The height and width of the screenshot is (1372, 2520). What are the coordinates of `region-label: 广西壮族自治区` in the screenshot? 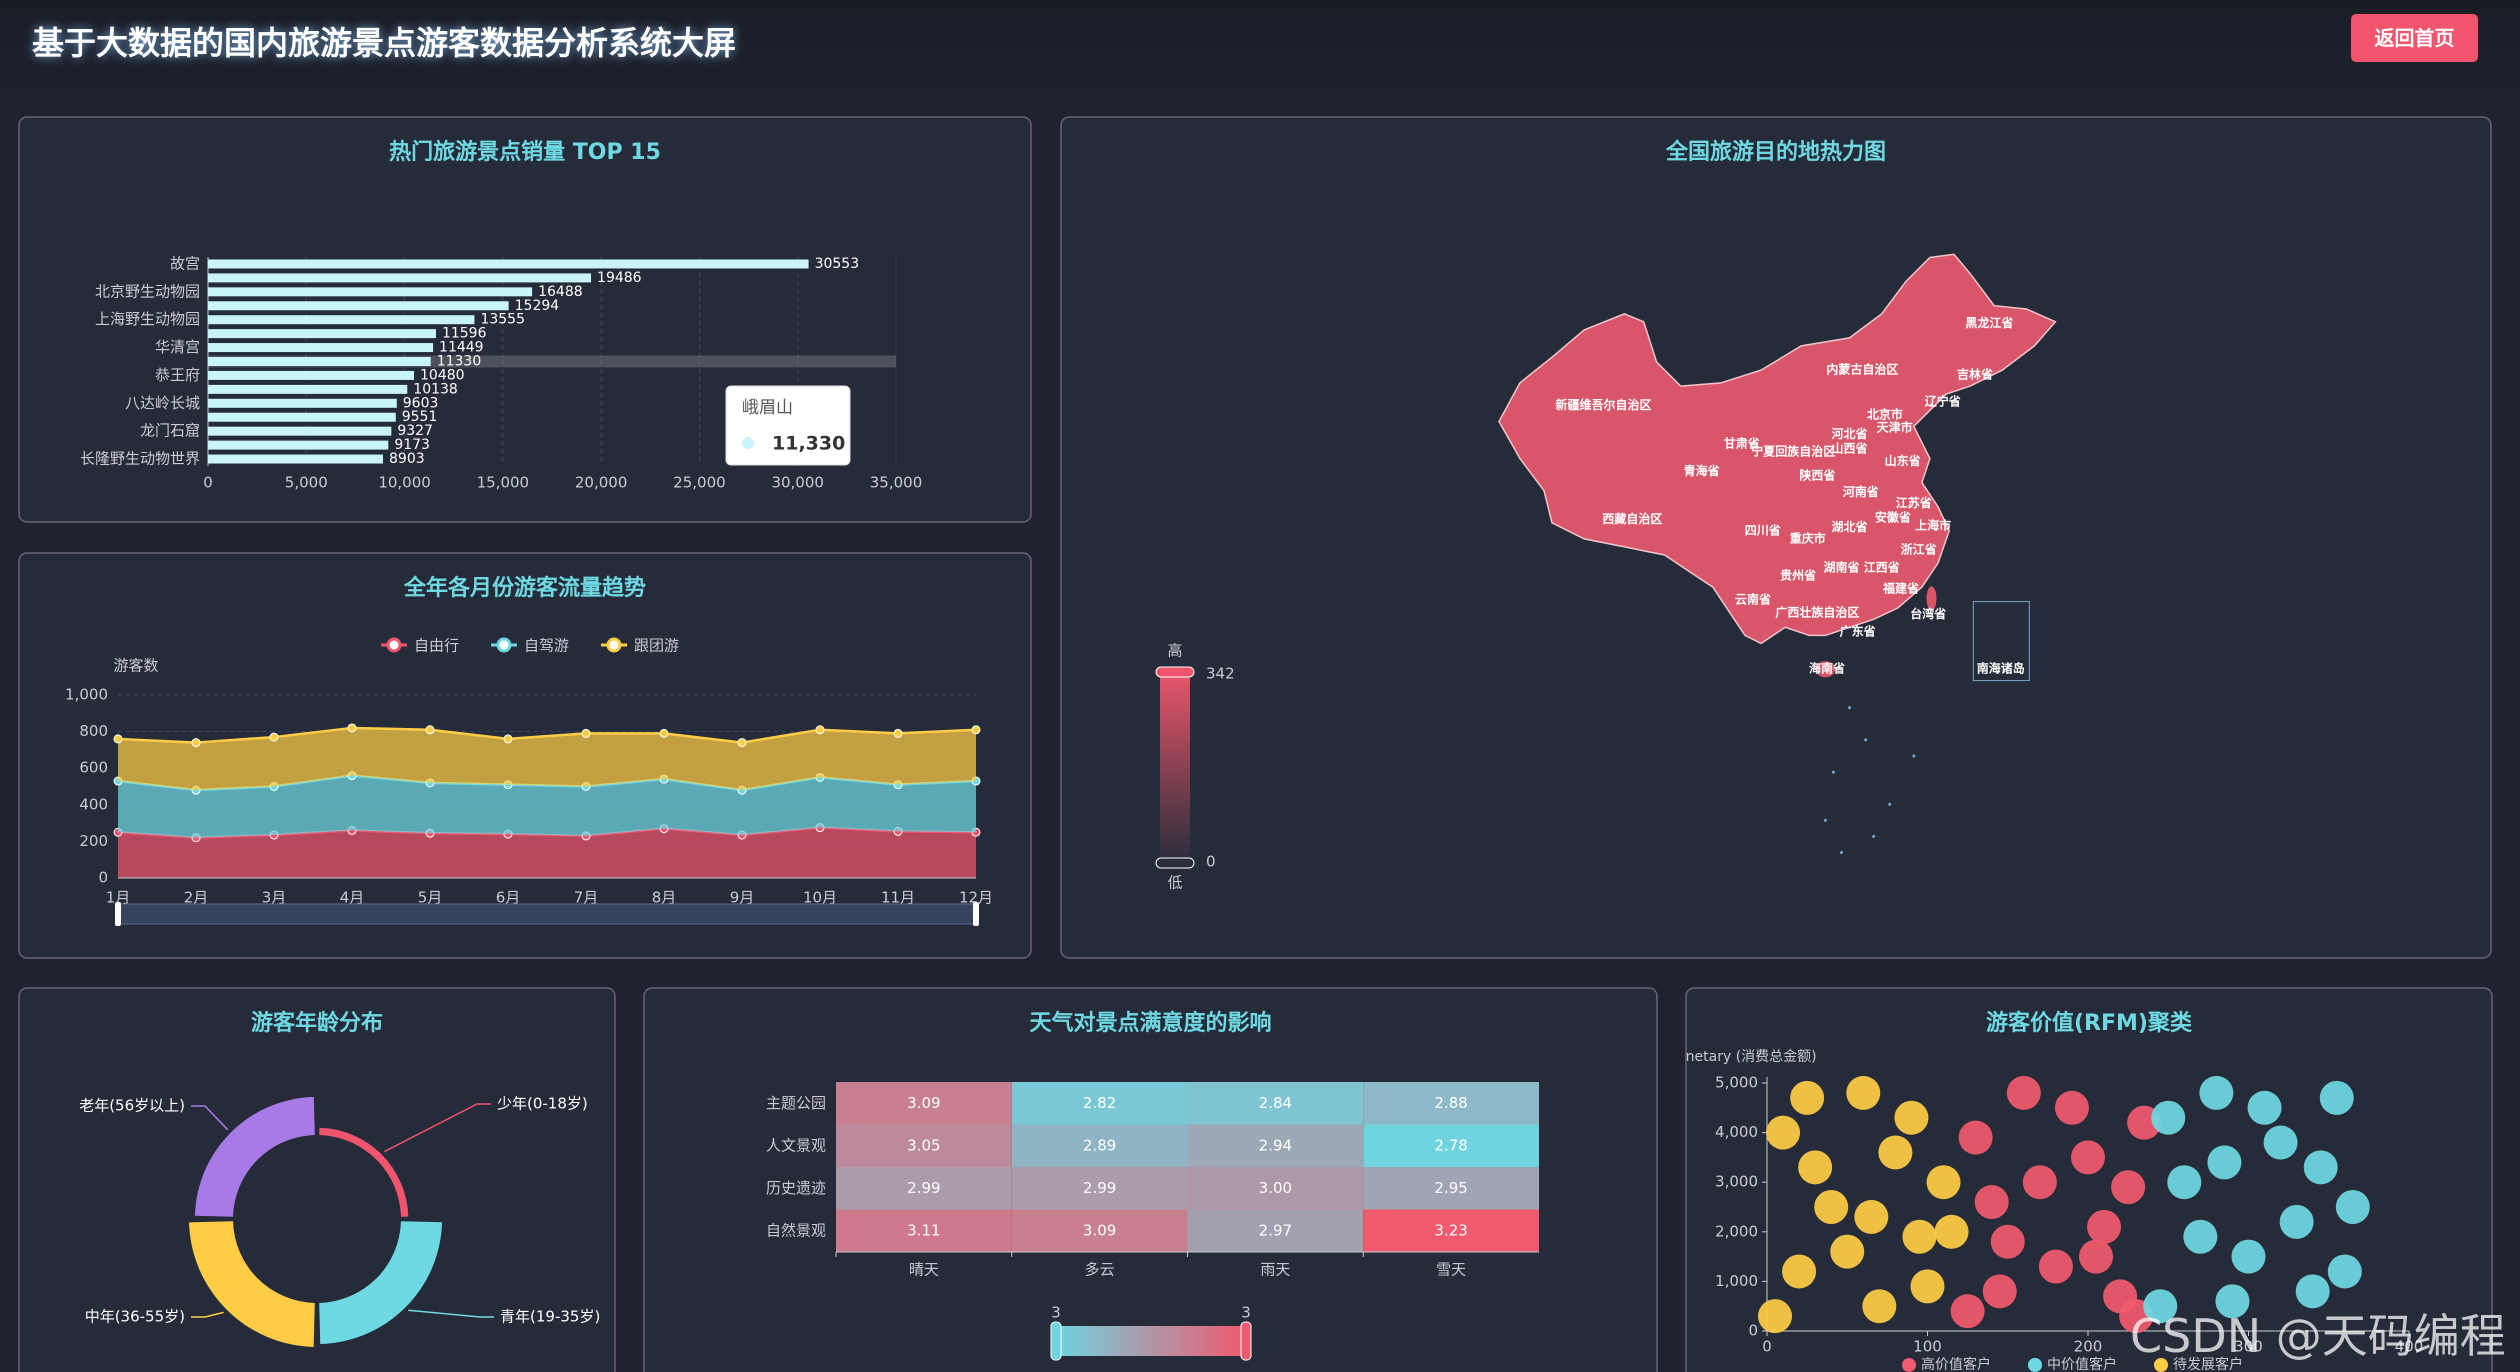 It's located at (1817, 611).